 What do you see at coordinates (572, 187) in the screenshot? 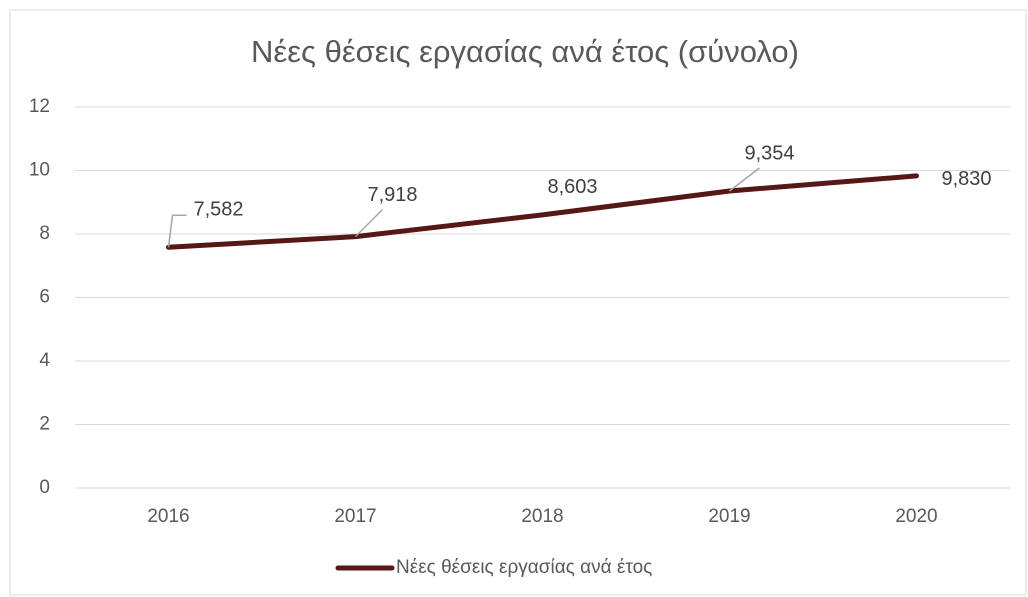
I see `data-label: 8,603` at bounding box center [572, 187].